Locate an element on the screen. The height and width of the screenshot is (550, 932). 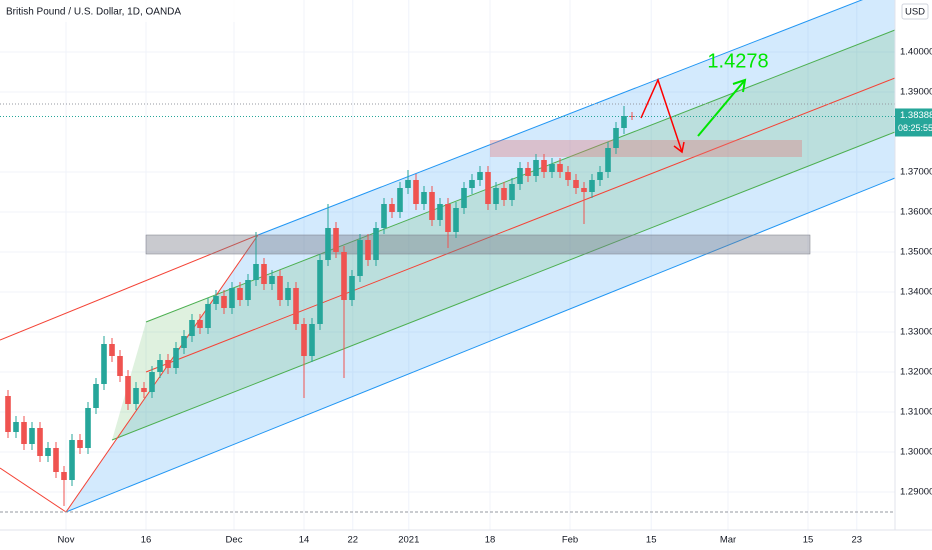
y-tick-label: 1.32000 is located at coordinates (916, 372).